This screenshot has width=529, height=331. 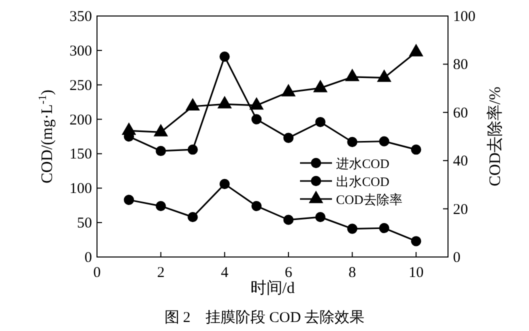 What do you see at coordinates (81, 120) in the screenshot?
I see `y-tick-label: 200` at bounding box center [81, 120].